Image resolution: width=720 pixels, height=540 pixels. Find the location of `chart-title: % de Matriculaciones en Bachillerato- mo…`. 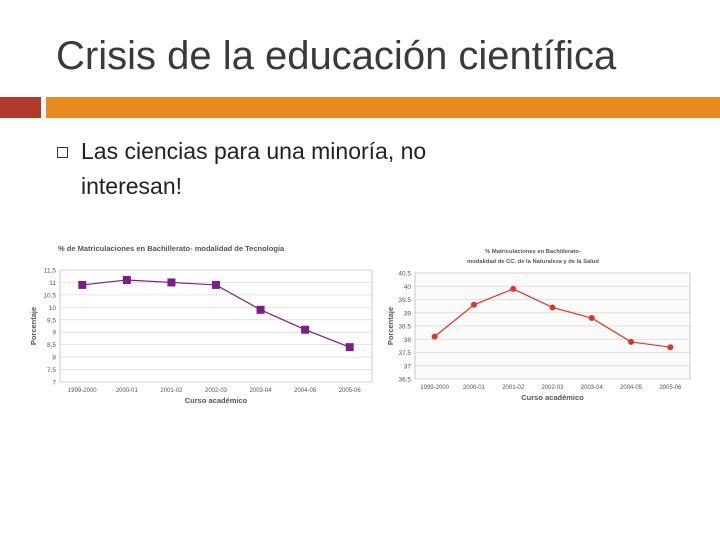

chart-title: % de Matriculaciones en Bachillerato- mo… is located at coordinates (171, 248).